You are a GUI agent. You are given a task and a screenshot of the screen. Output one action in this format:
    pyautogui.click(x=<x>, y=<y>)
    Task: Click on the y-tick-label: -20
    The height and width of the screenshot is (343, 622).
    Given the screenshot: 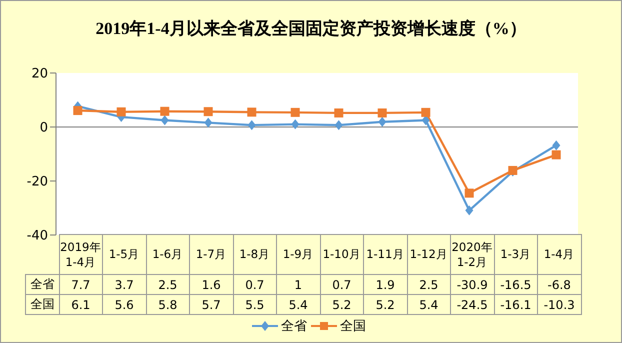 What is the action you would take?
    pyautogui.click(x=37, y=182)
    